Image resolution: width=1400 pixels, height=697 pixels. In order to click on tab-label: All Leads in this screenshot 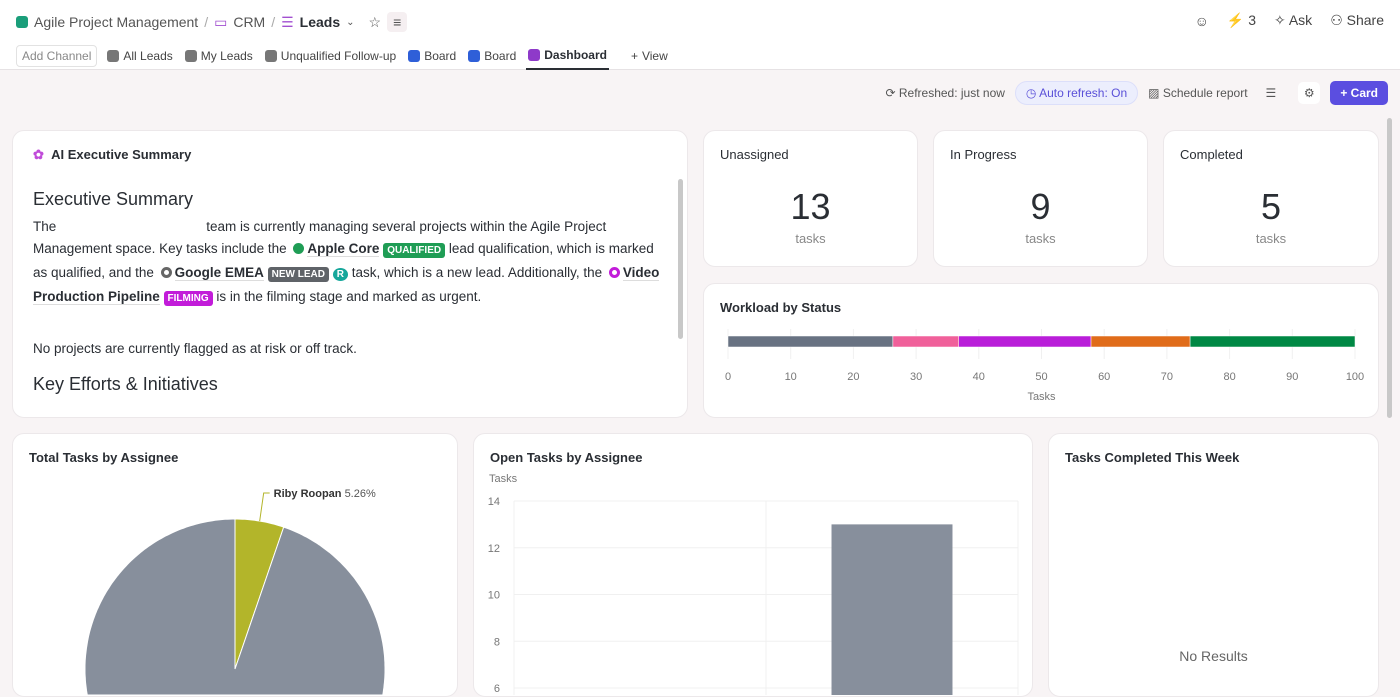, I will do `click(148, 56)`.